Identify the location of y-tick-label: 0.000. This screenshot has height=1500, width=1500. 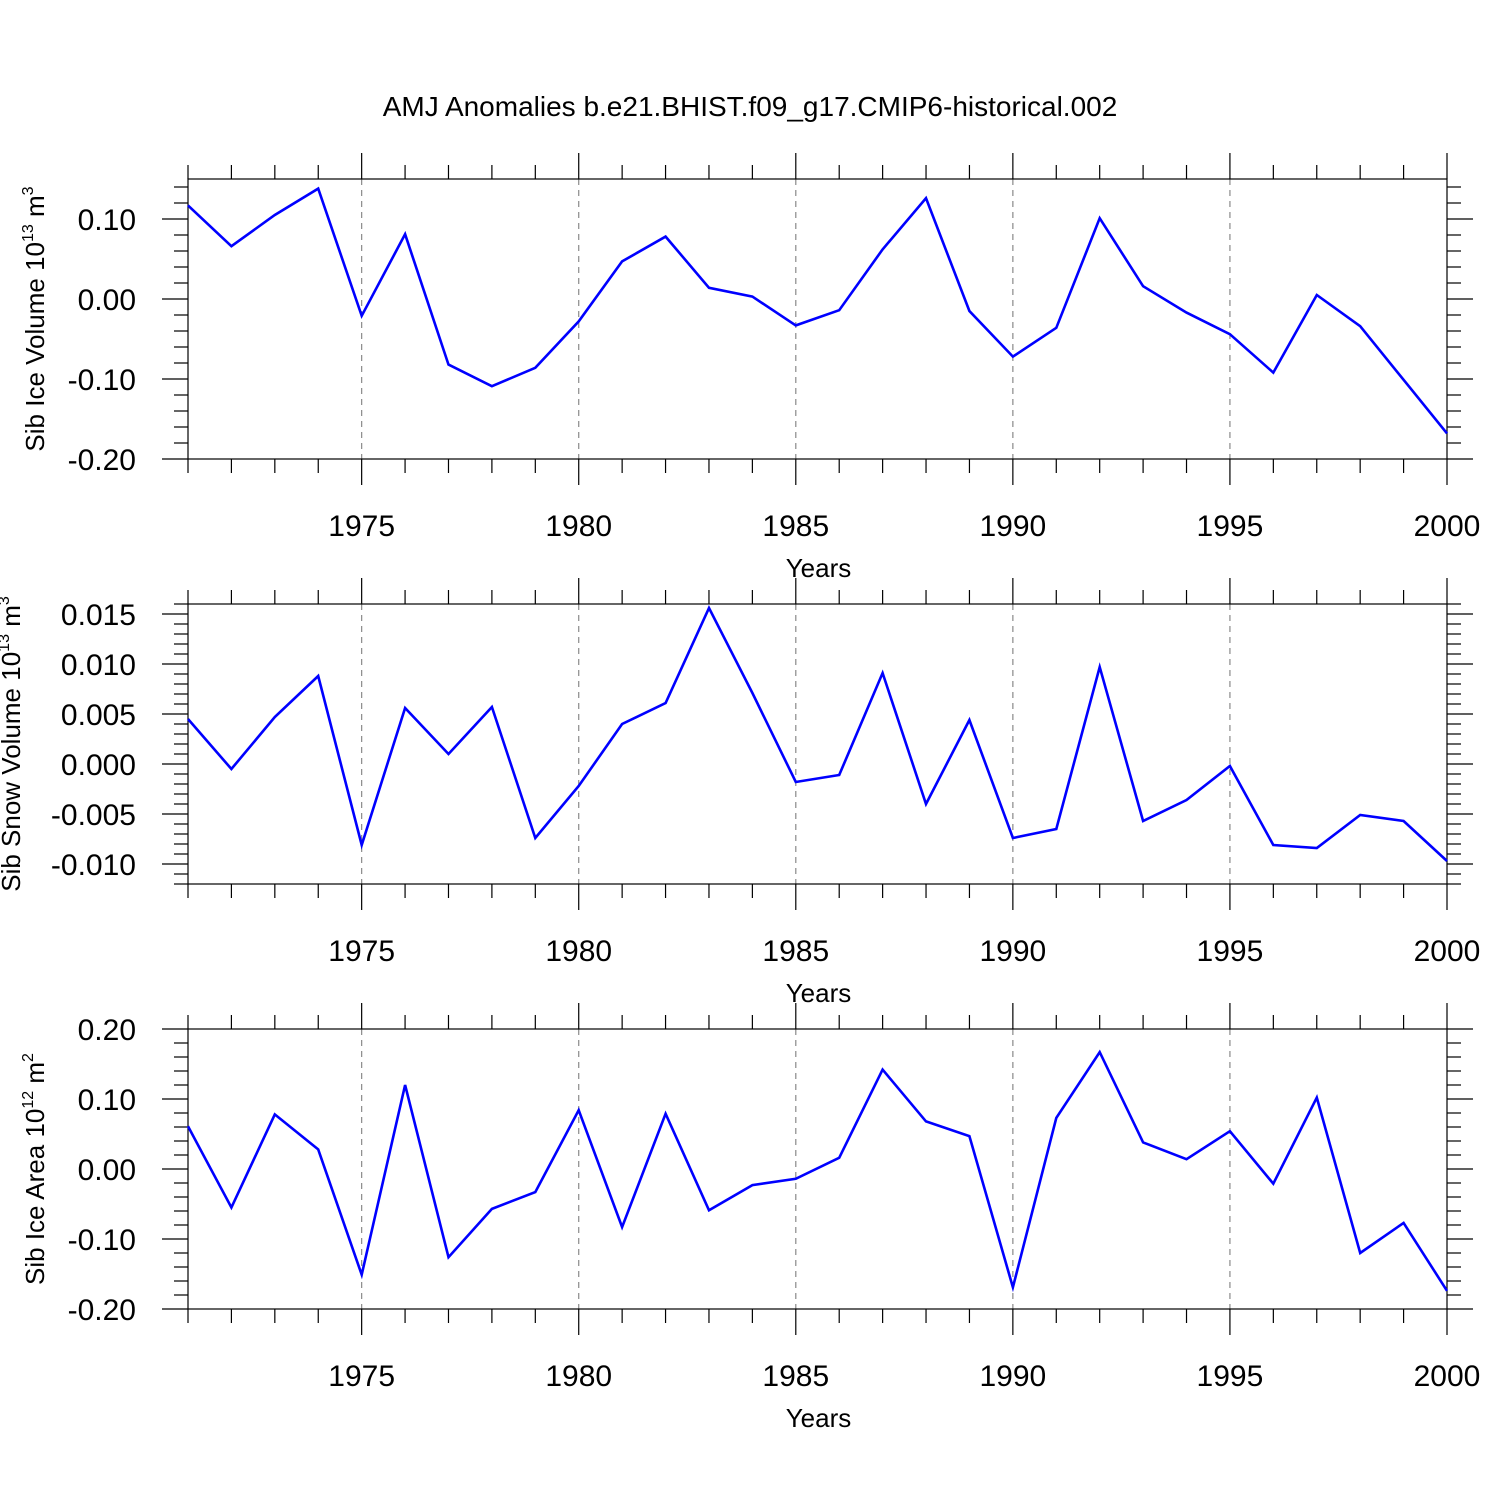
(98, 765).